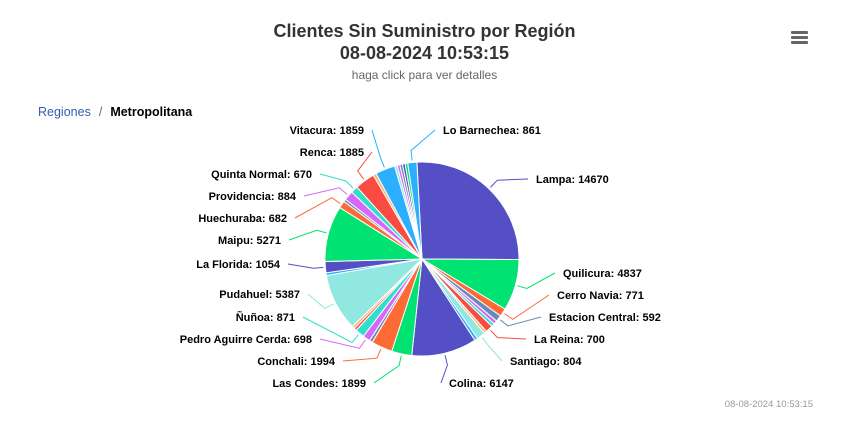 Image resolution: width=849 pixels, height=430 pixels. Describe the element at coordinates (317, 208) in the screenshot. I see `connector-huechuraba` at that location.